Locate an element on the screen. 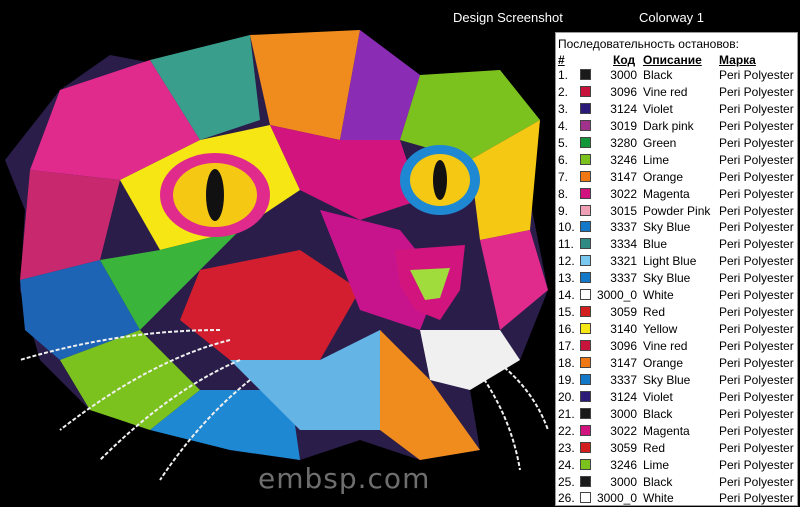  stop-number: 22. is located at coordinates (566, 430).